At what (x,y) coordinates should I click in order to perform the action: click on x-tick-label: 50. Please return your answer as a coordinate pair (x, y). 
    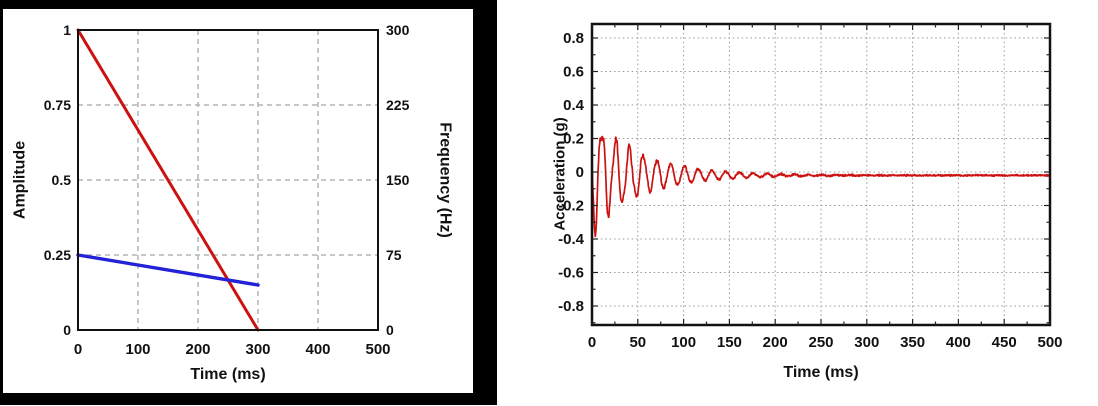
    Looking at the image, I should click on (637, 342).